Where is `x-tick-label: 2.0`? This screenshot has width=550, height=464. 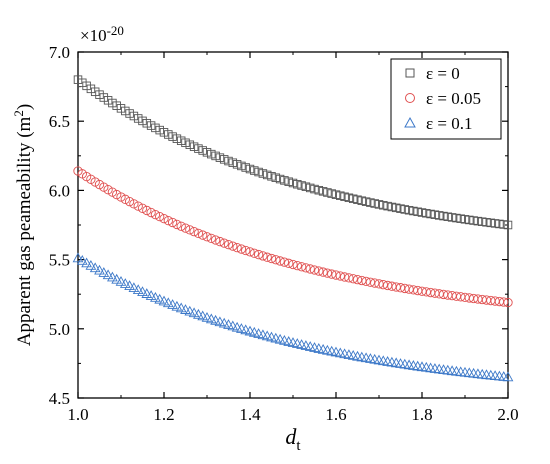 x-tick-label: 2.0 is located at coordinates (507, 414).